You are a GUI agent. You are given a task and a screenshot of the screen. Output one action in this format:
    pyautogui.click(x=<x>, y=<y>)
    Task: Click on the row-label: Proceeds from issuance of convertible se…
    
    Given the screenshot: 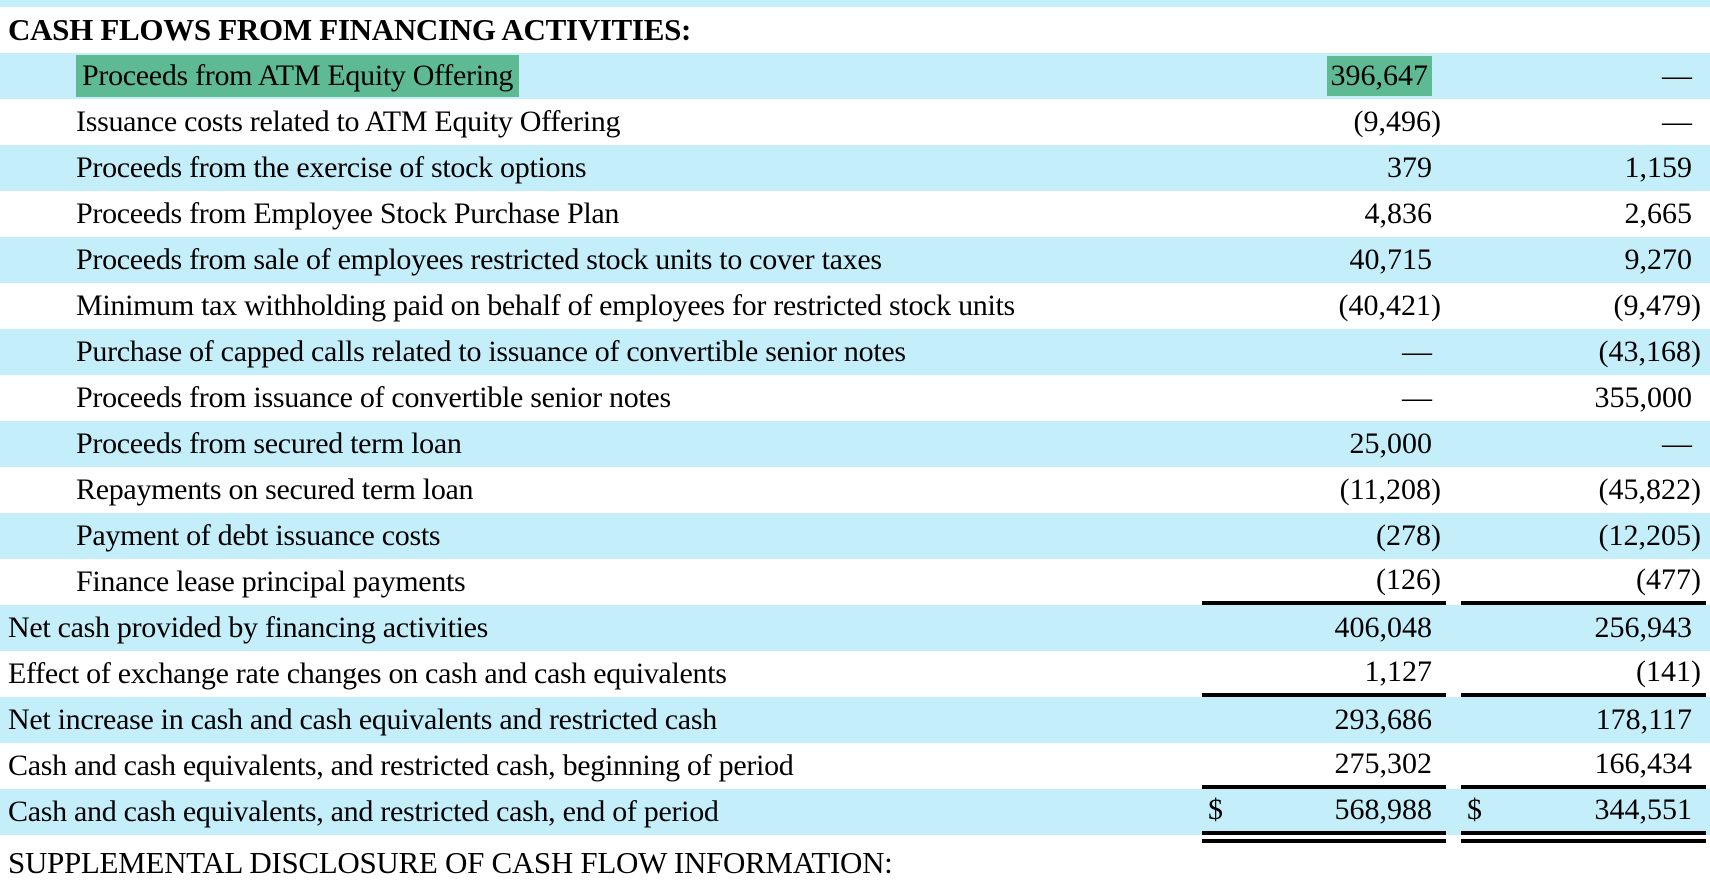 What is the action you would take?
    pyautogui.click(x=601, y=398)
    